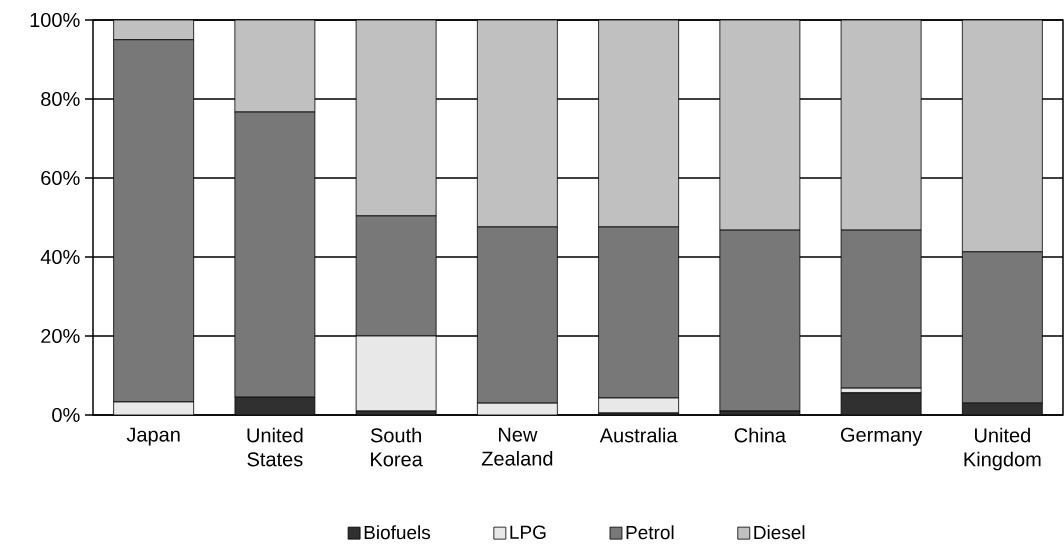 The width and height of the screenshot is (1064, 560). Describe the element at coordinates (779, 532) in the screenshot. I see `legend-label: Diesel` at that location.